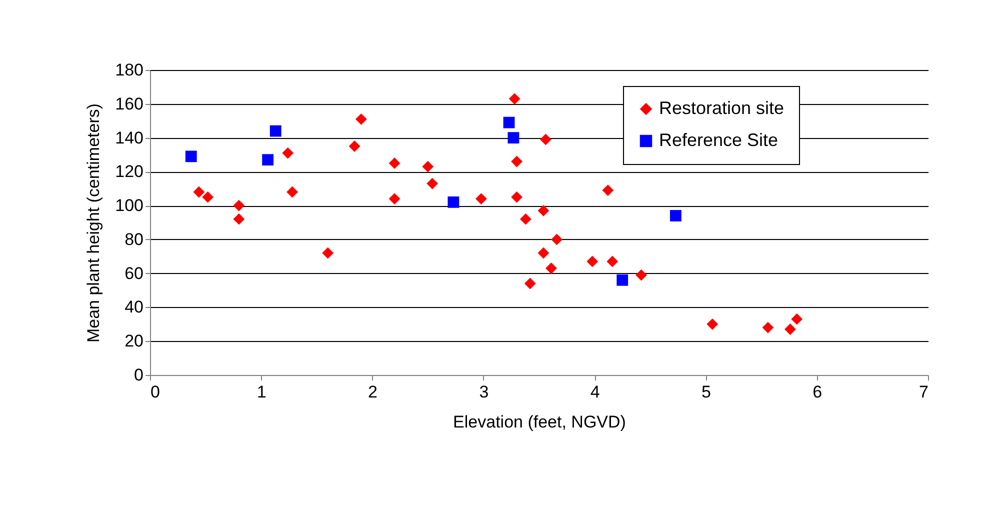 The image size is (998, 516). I want to click on y-tick-label: 80, so click(134, 239).